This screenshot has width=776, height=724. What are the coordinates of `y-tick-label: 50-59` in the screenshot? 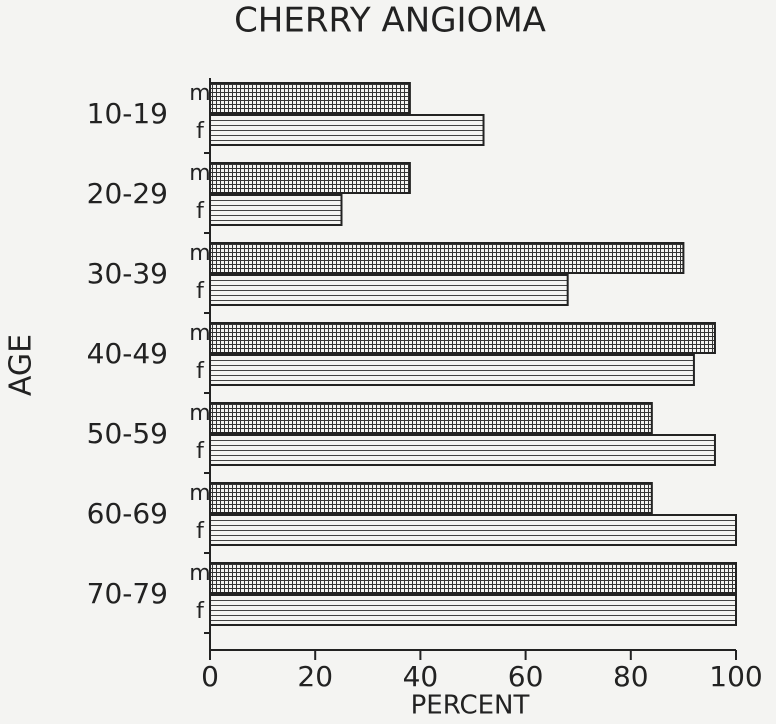 It's located at (127, 433).